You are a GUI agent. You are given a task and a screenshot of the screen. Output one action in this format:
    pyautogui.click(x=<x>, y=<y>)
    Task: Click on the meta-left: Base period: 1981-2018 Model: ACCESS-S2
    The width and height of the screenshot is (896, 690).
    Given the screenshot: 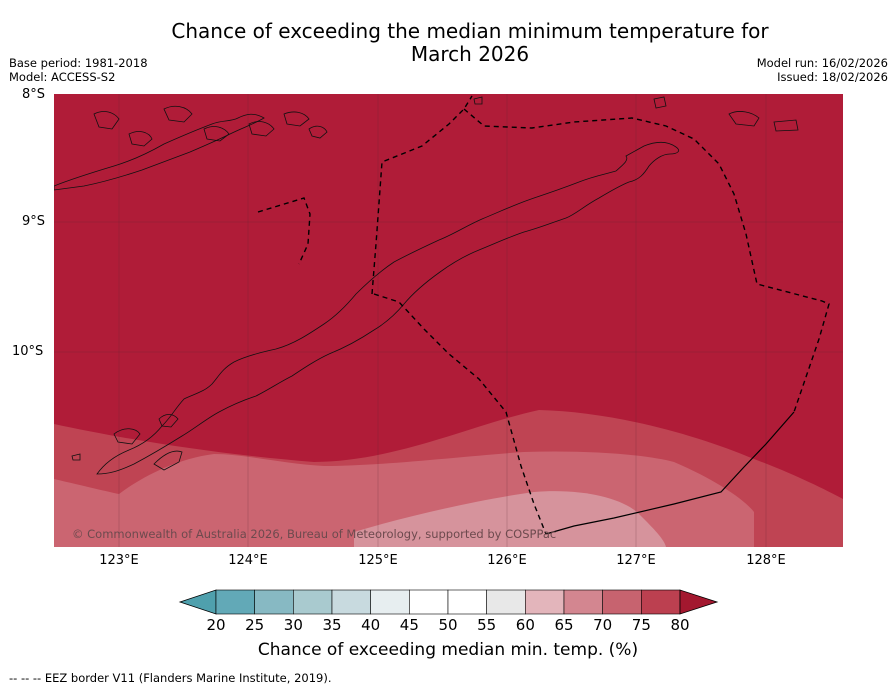 What is the action you would take?
    pyautogui.click(x=78, y=70)
    